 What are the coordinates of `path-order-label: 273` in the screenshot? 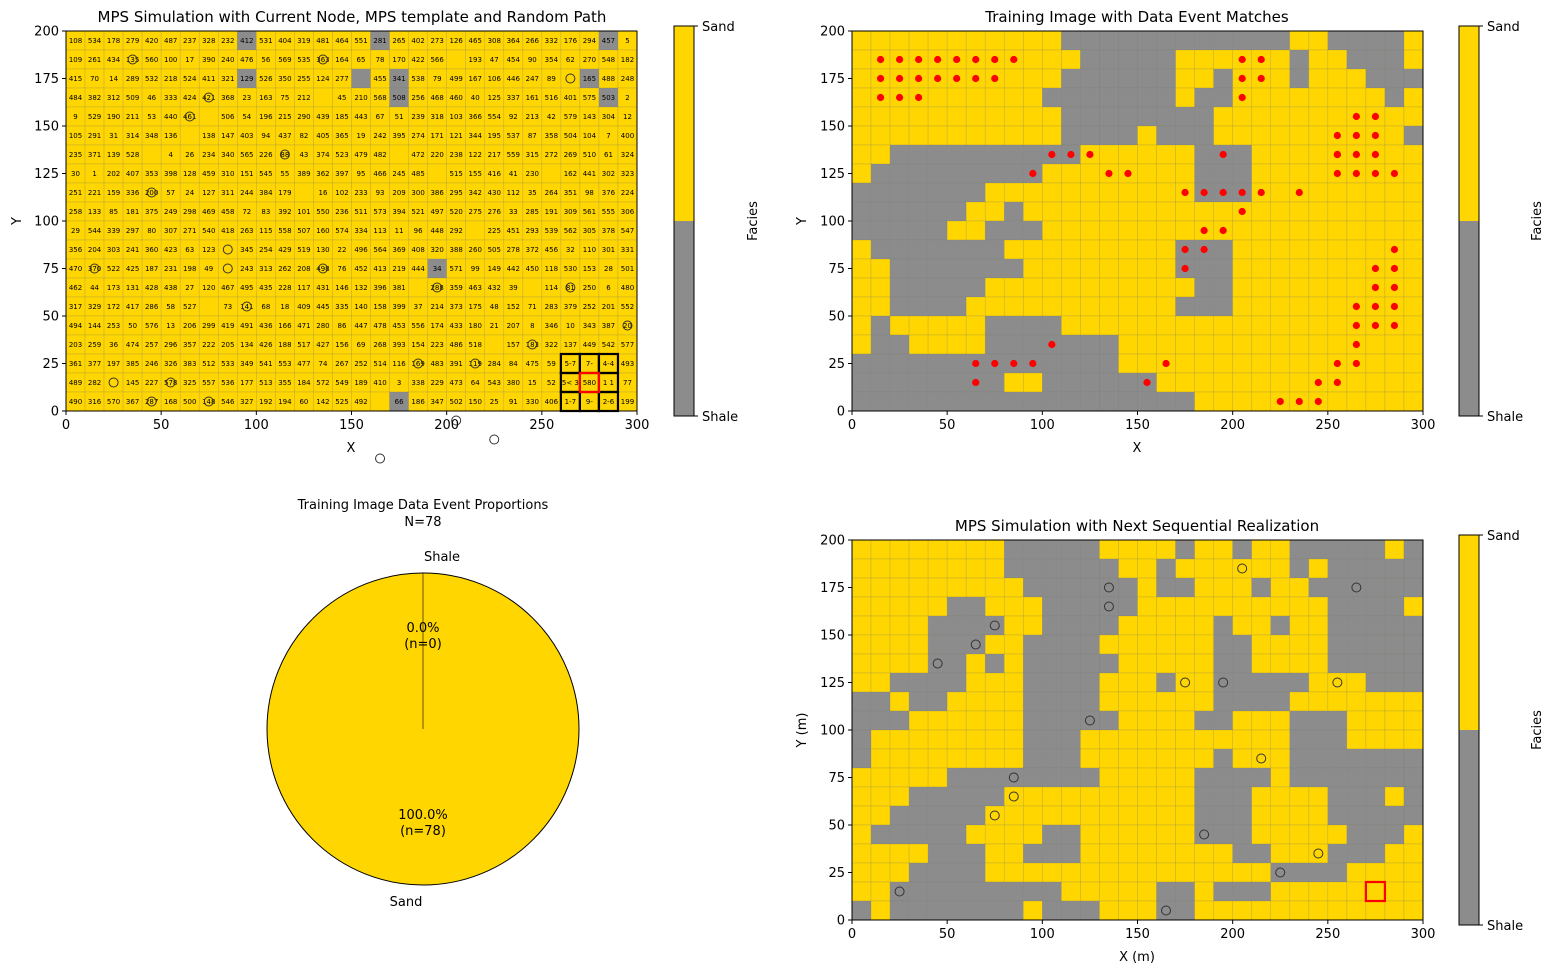 It's located at (436, 41).